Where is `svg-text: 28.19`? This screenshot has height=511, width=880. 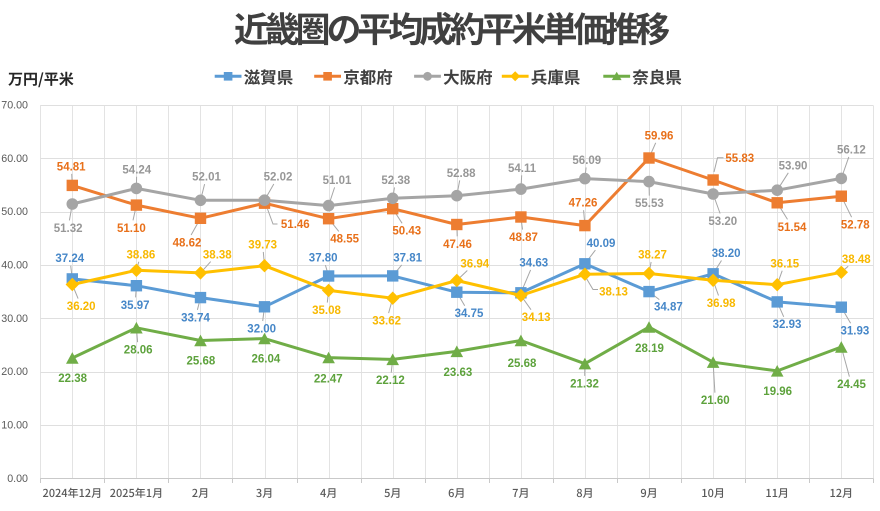
svg-text: 28.19 is located at coordinates (649, 349).